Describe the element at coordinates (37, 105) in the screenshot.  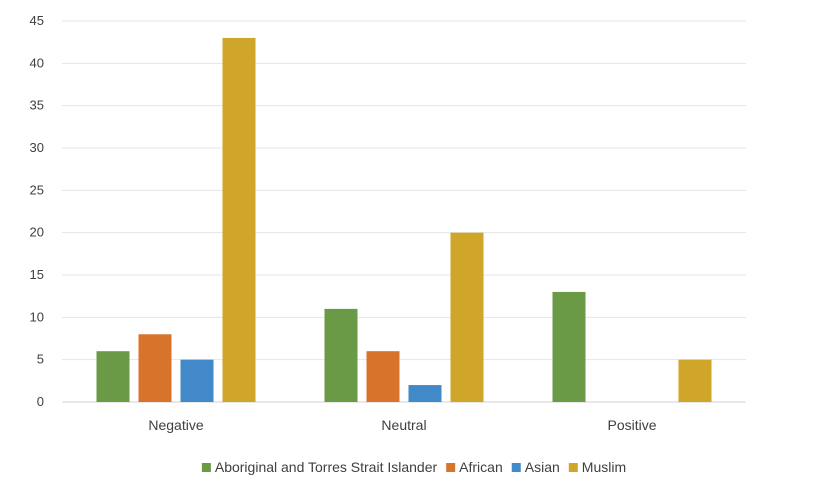
I see `y-tick-label: 35` at that location.